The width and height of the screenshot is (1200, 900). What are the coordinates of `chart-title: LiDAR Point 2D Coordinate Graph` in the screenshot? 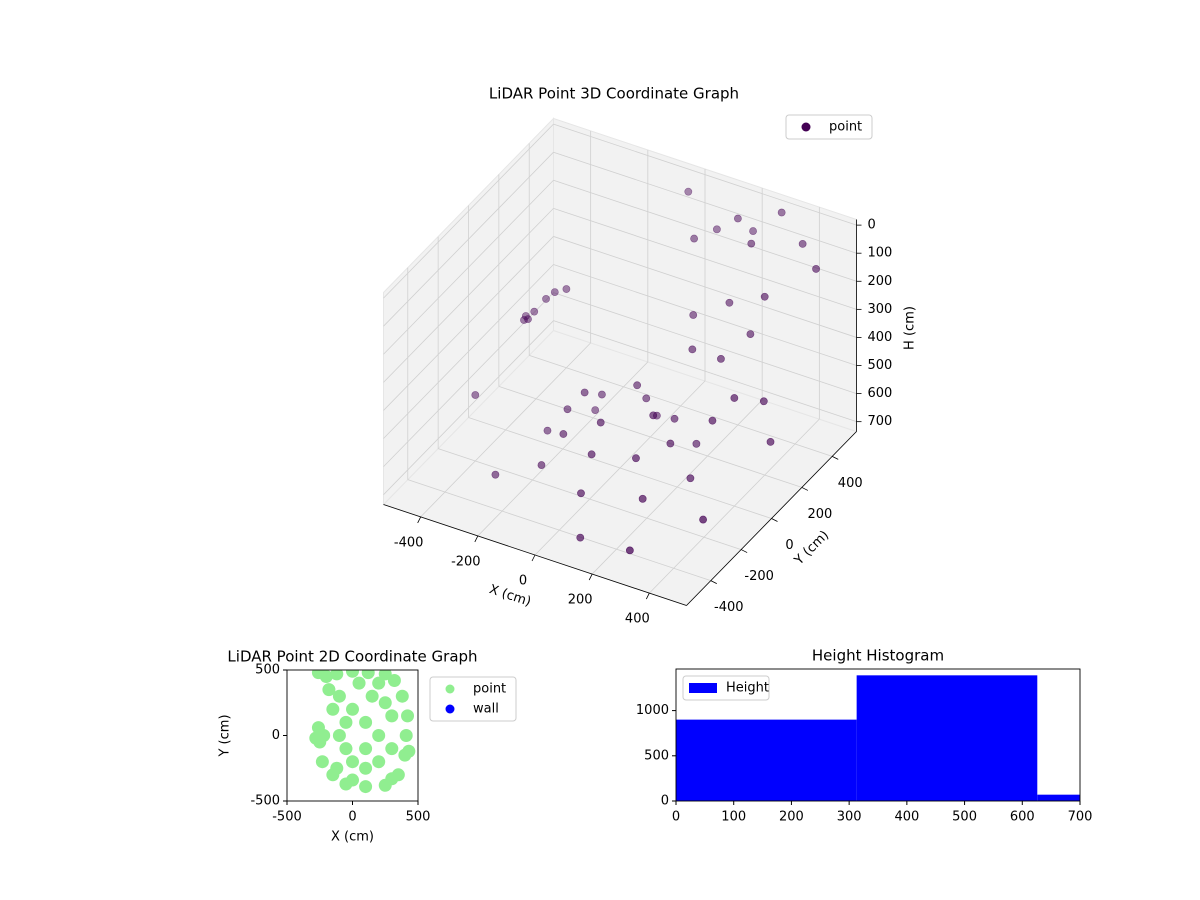 It's located at (352, 657).